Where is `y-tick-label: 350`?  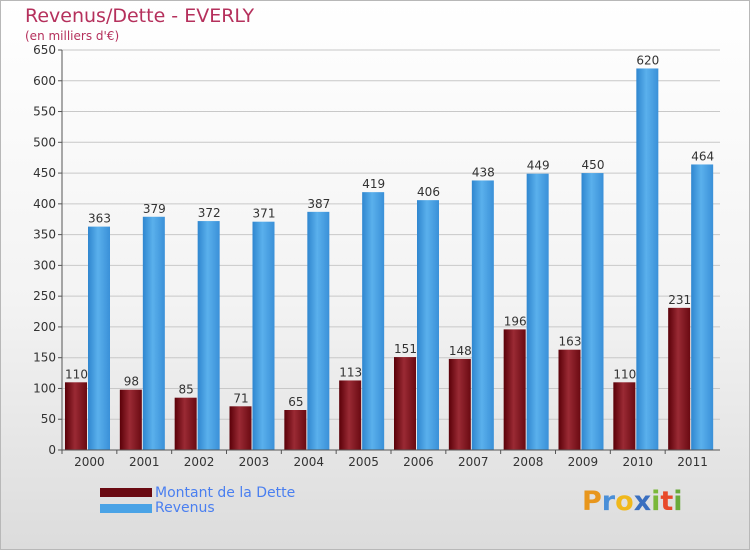
y-tick-label: 350 is located at coordinates (44, 235).